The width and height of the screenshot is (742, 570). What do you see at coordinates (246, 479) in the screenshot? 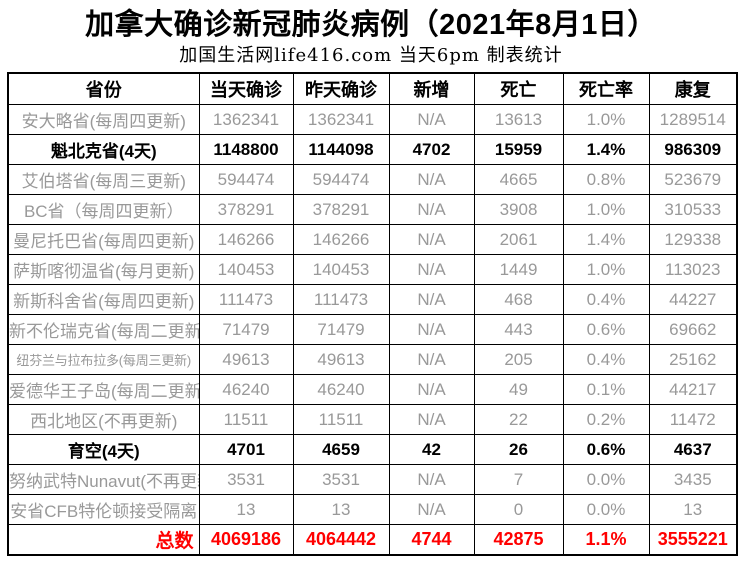
I see `cell-today: 3531` at bounding box center [246, 479].